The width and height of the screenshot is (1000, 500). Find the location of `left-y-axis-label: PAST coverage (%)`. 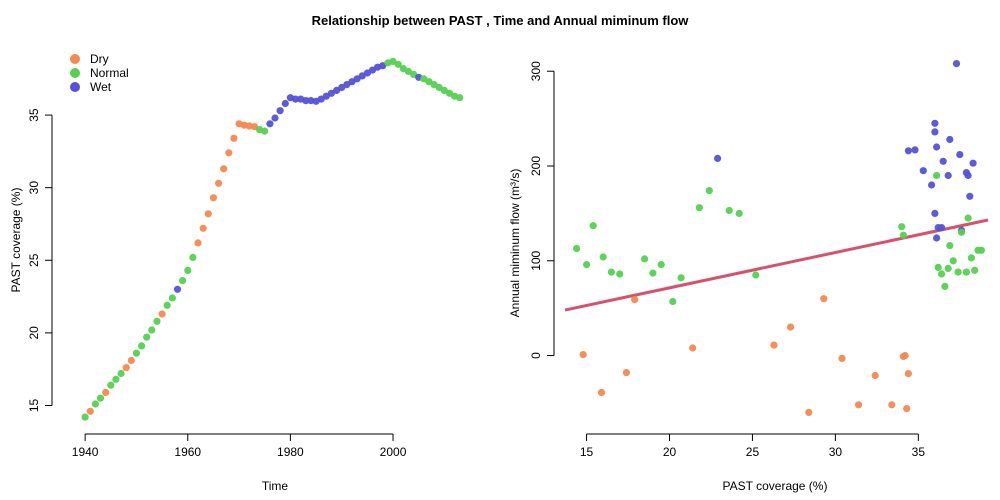

left-y-axis-label: PAST coverage (%) is located at coordinates (16, 240).